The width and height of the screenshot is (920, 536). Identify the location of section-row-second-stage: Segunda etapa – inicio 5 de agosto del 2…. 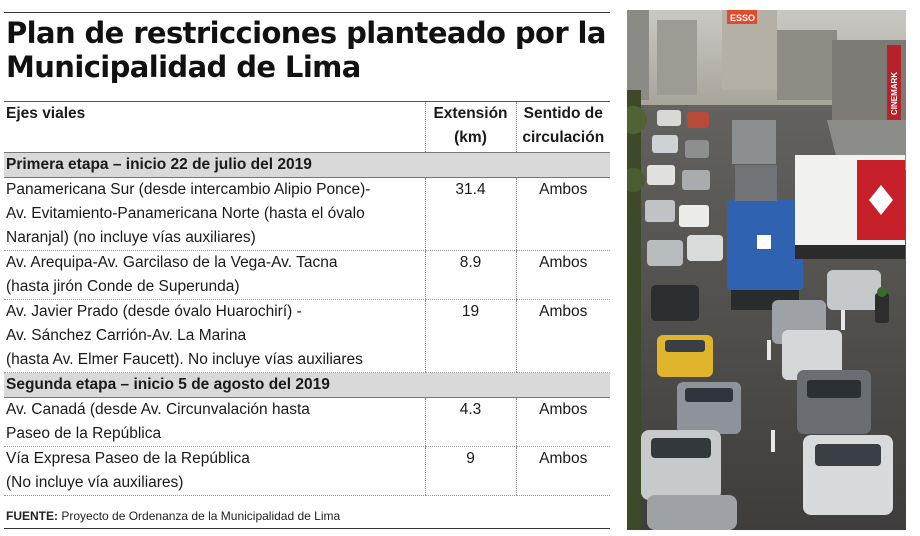
(307, 385).